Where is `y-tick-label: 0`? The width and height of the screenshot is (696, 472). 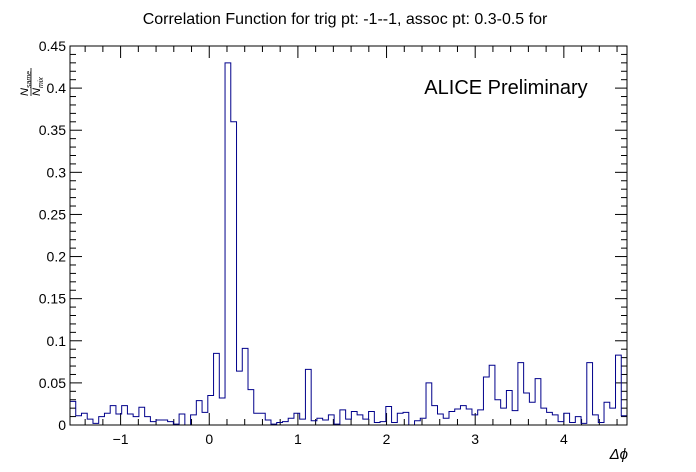
y-tick-label: 0 is located at coordinates (62, 425).